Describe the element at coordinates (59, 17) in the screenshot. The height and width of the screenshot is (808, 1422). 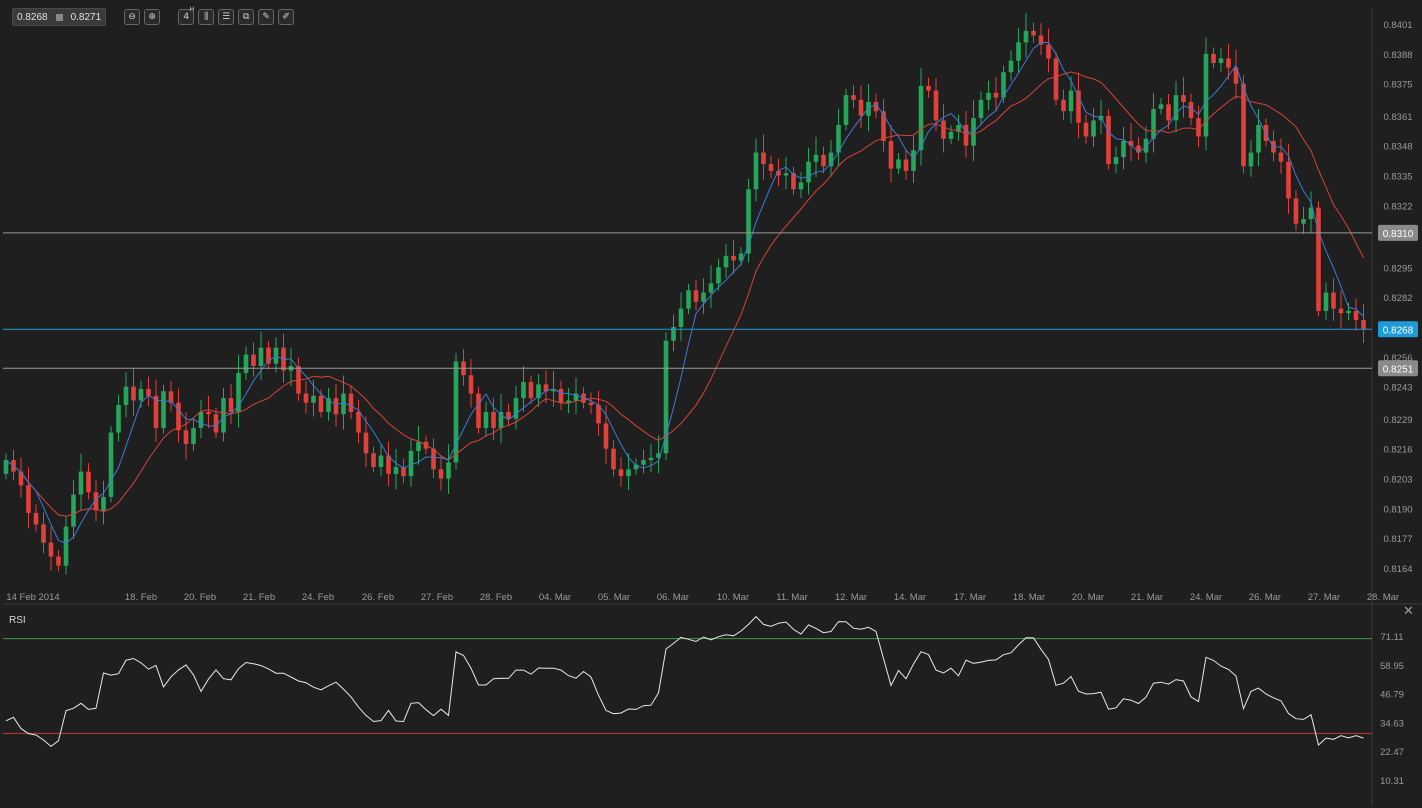
I see `bid-ask-box: 0.8268 0.8271` at that location.